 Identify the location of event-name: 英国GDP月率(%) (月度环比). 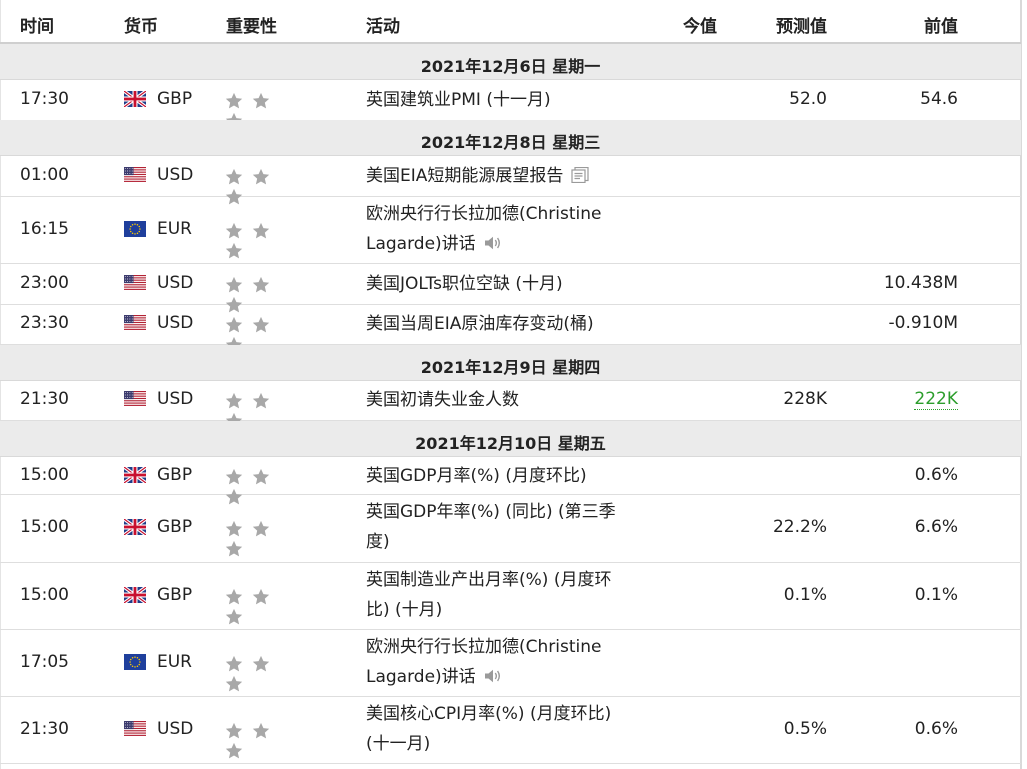
(476, 476).